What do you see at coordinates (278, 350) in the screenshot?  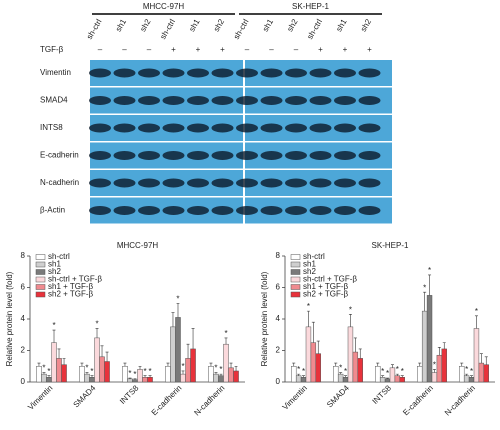 I see `y-tick-label: 2` at bounding box center [278, 350].